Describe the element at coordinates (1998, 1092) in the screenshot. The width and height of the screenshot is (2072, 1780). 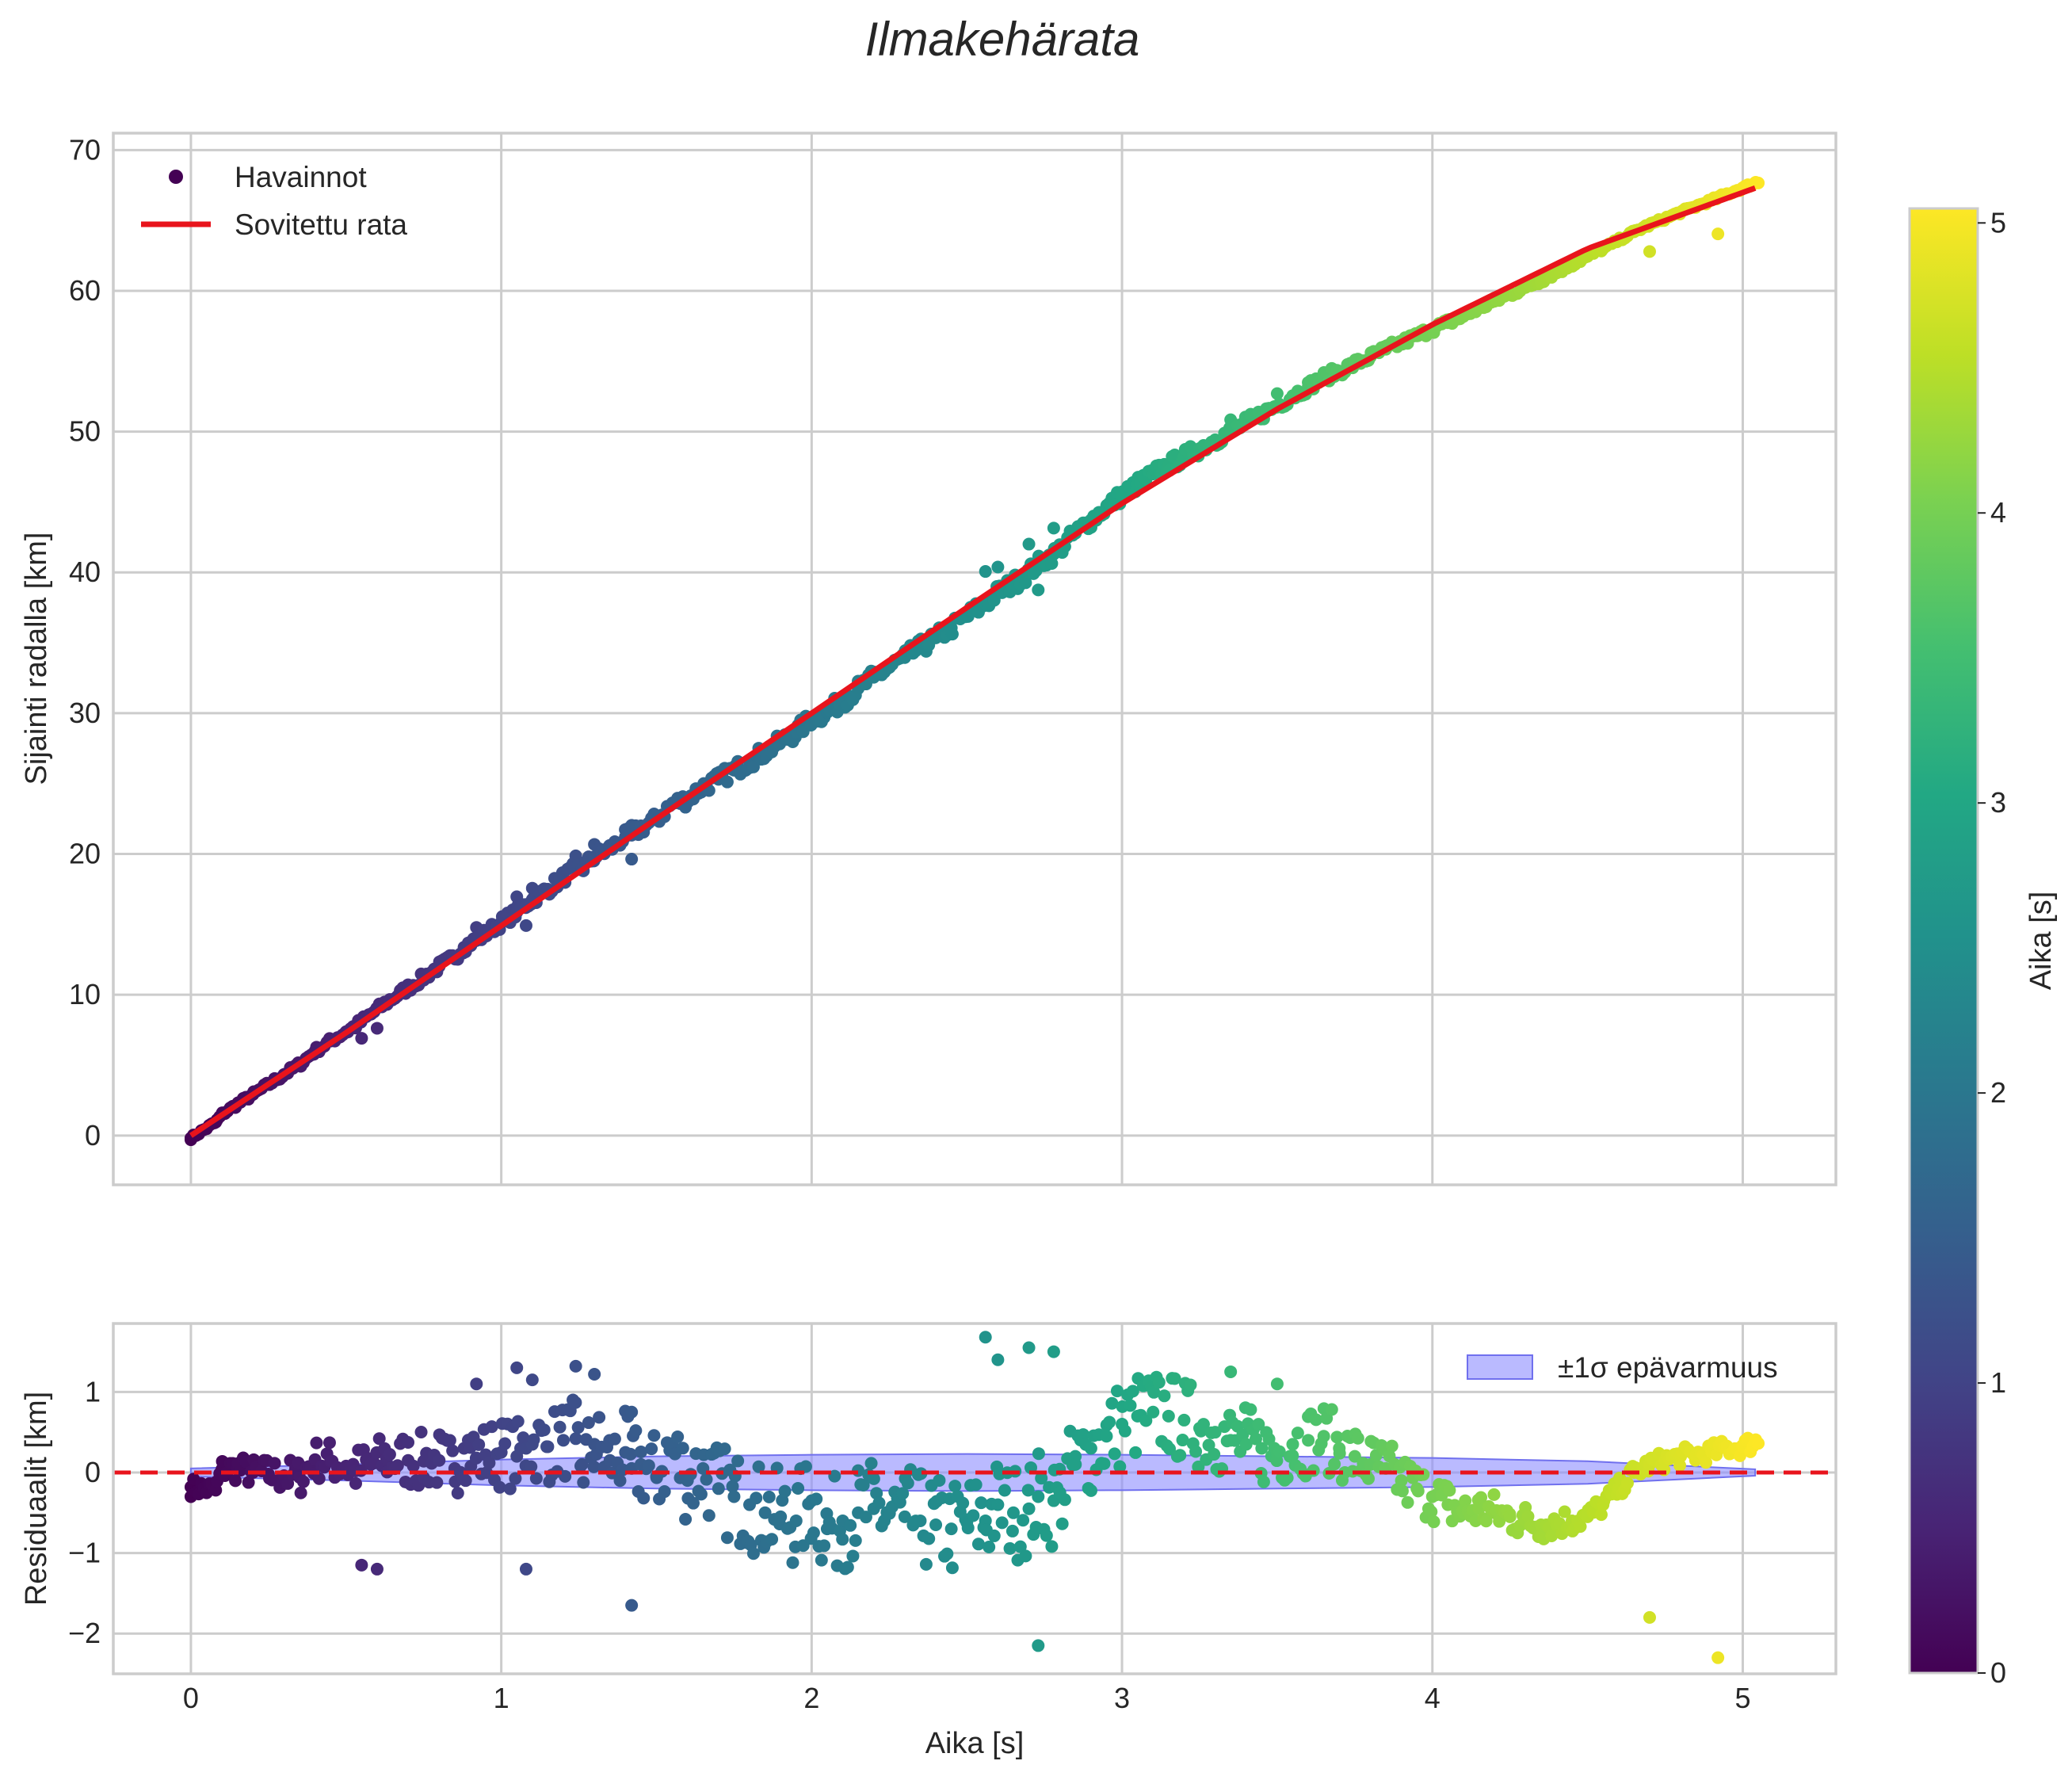
I see `colorbar-tick-label: 2` at that location.